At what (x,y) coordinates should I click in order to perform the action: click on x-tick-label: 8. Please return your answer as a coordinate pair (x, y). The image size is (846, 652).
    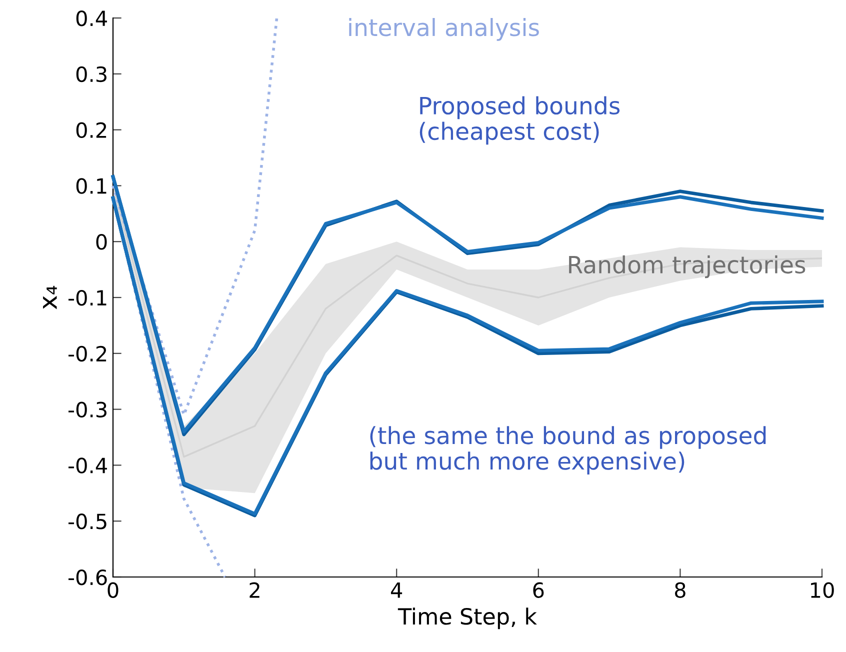
    Looking at the image, I should click on (680, 590).